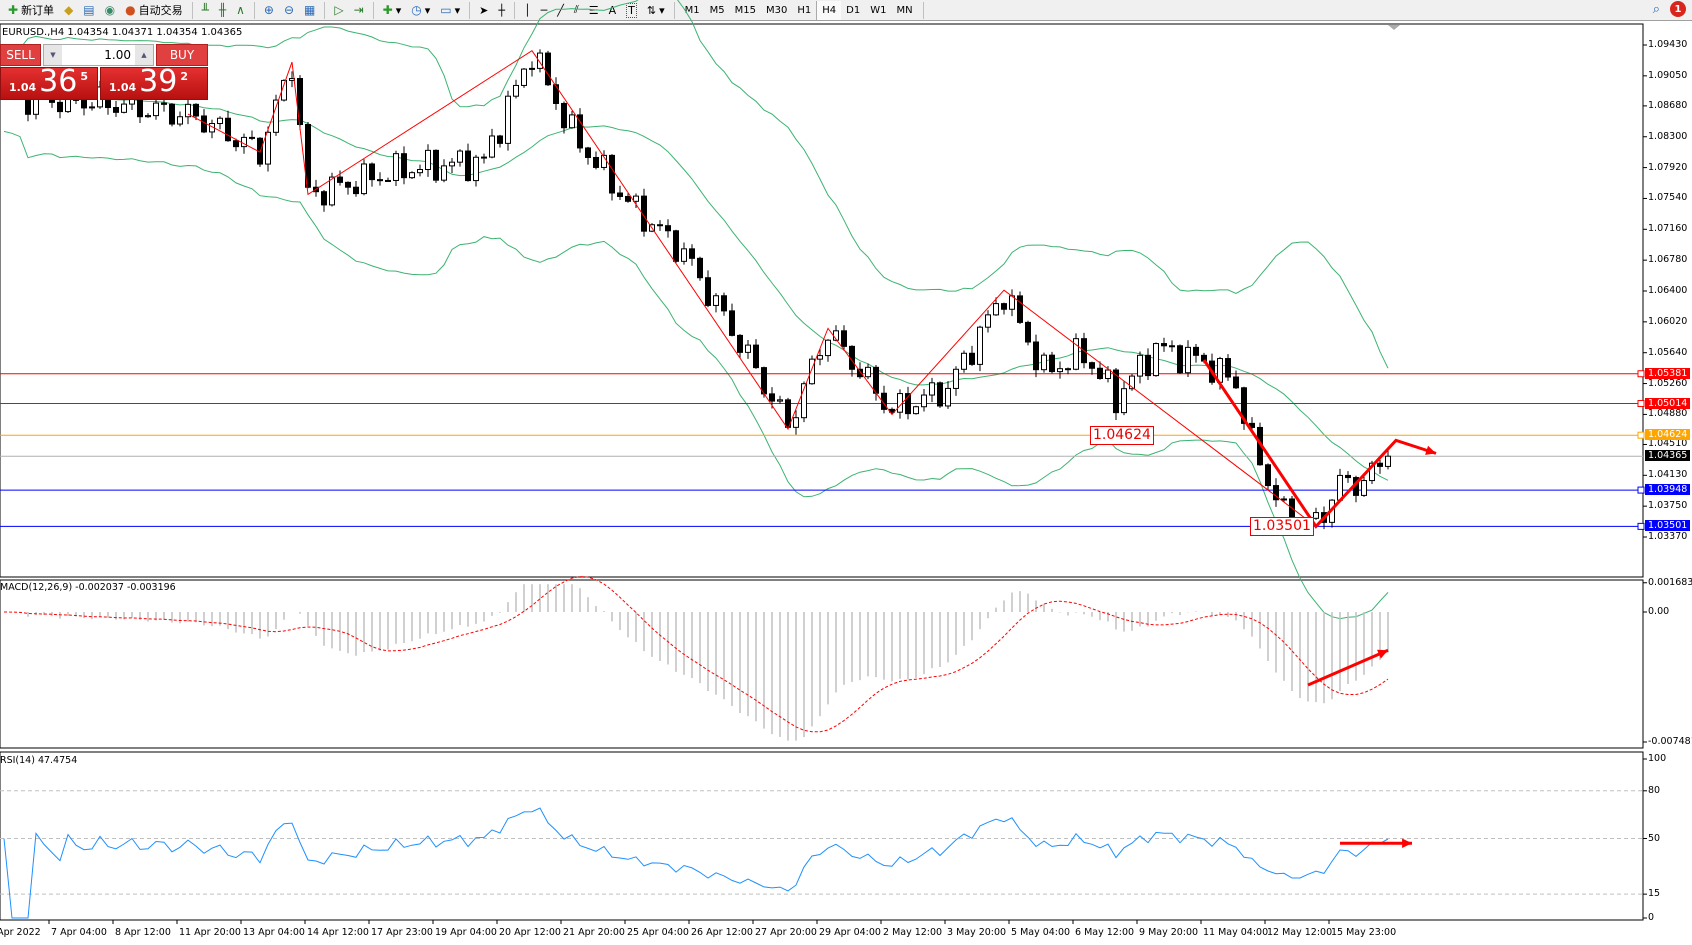  I want to click on vertical-line-button: │, so click(527, 10).